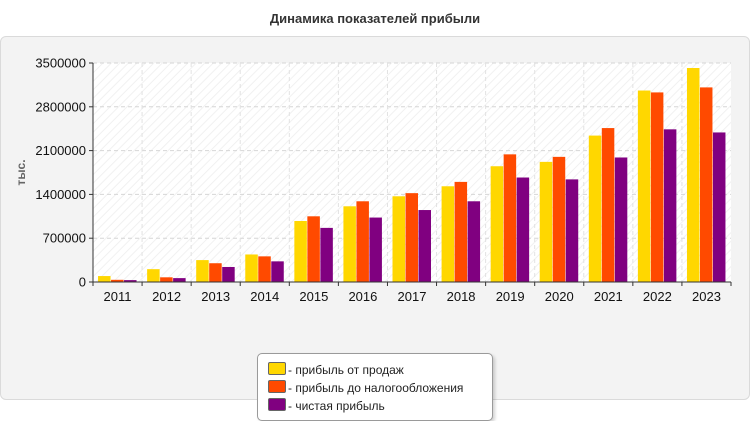 The height and width of the screenshot is (421, 750). What do you see at coordinates (412, 296) in the screenshot?
I see `x-tick-label: 2017` at bounding box center [412, 296].